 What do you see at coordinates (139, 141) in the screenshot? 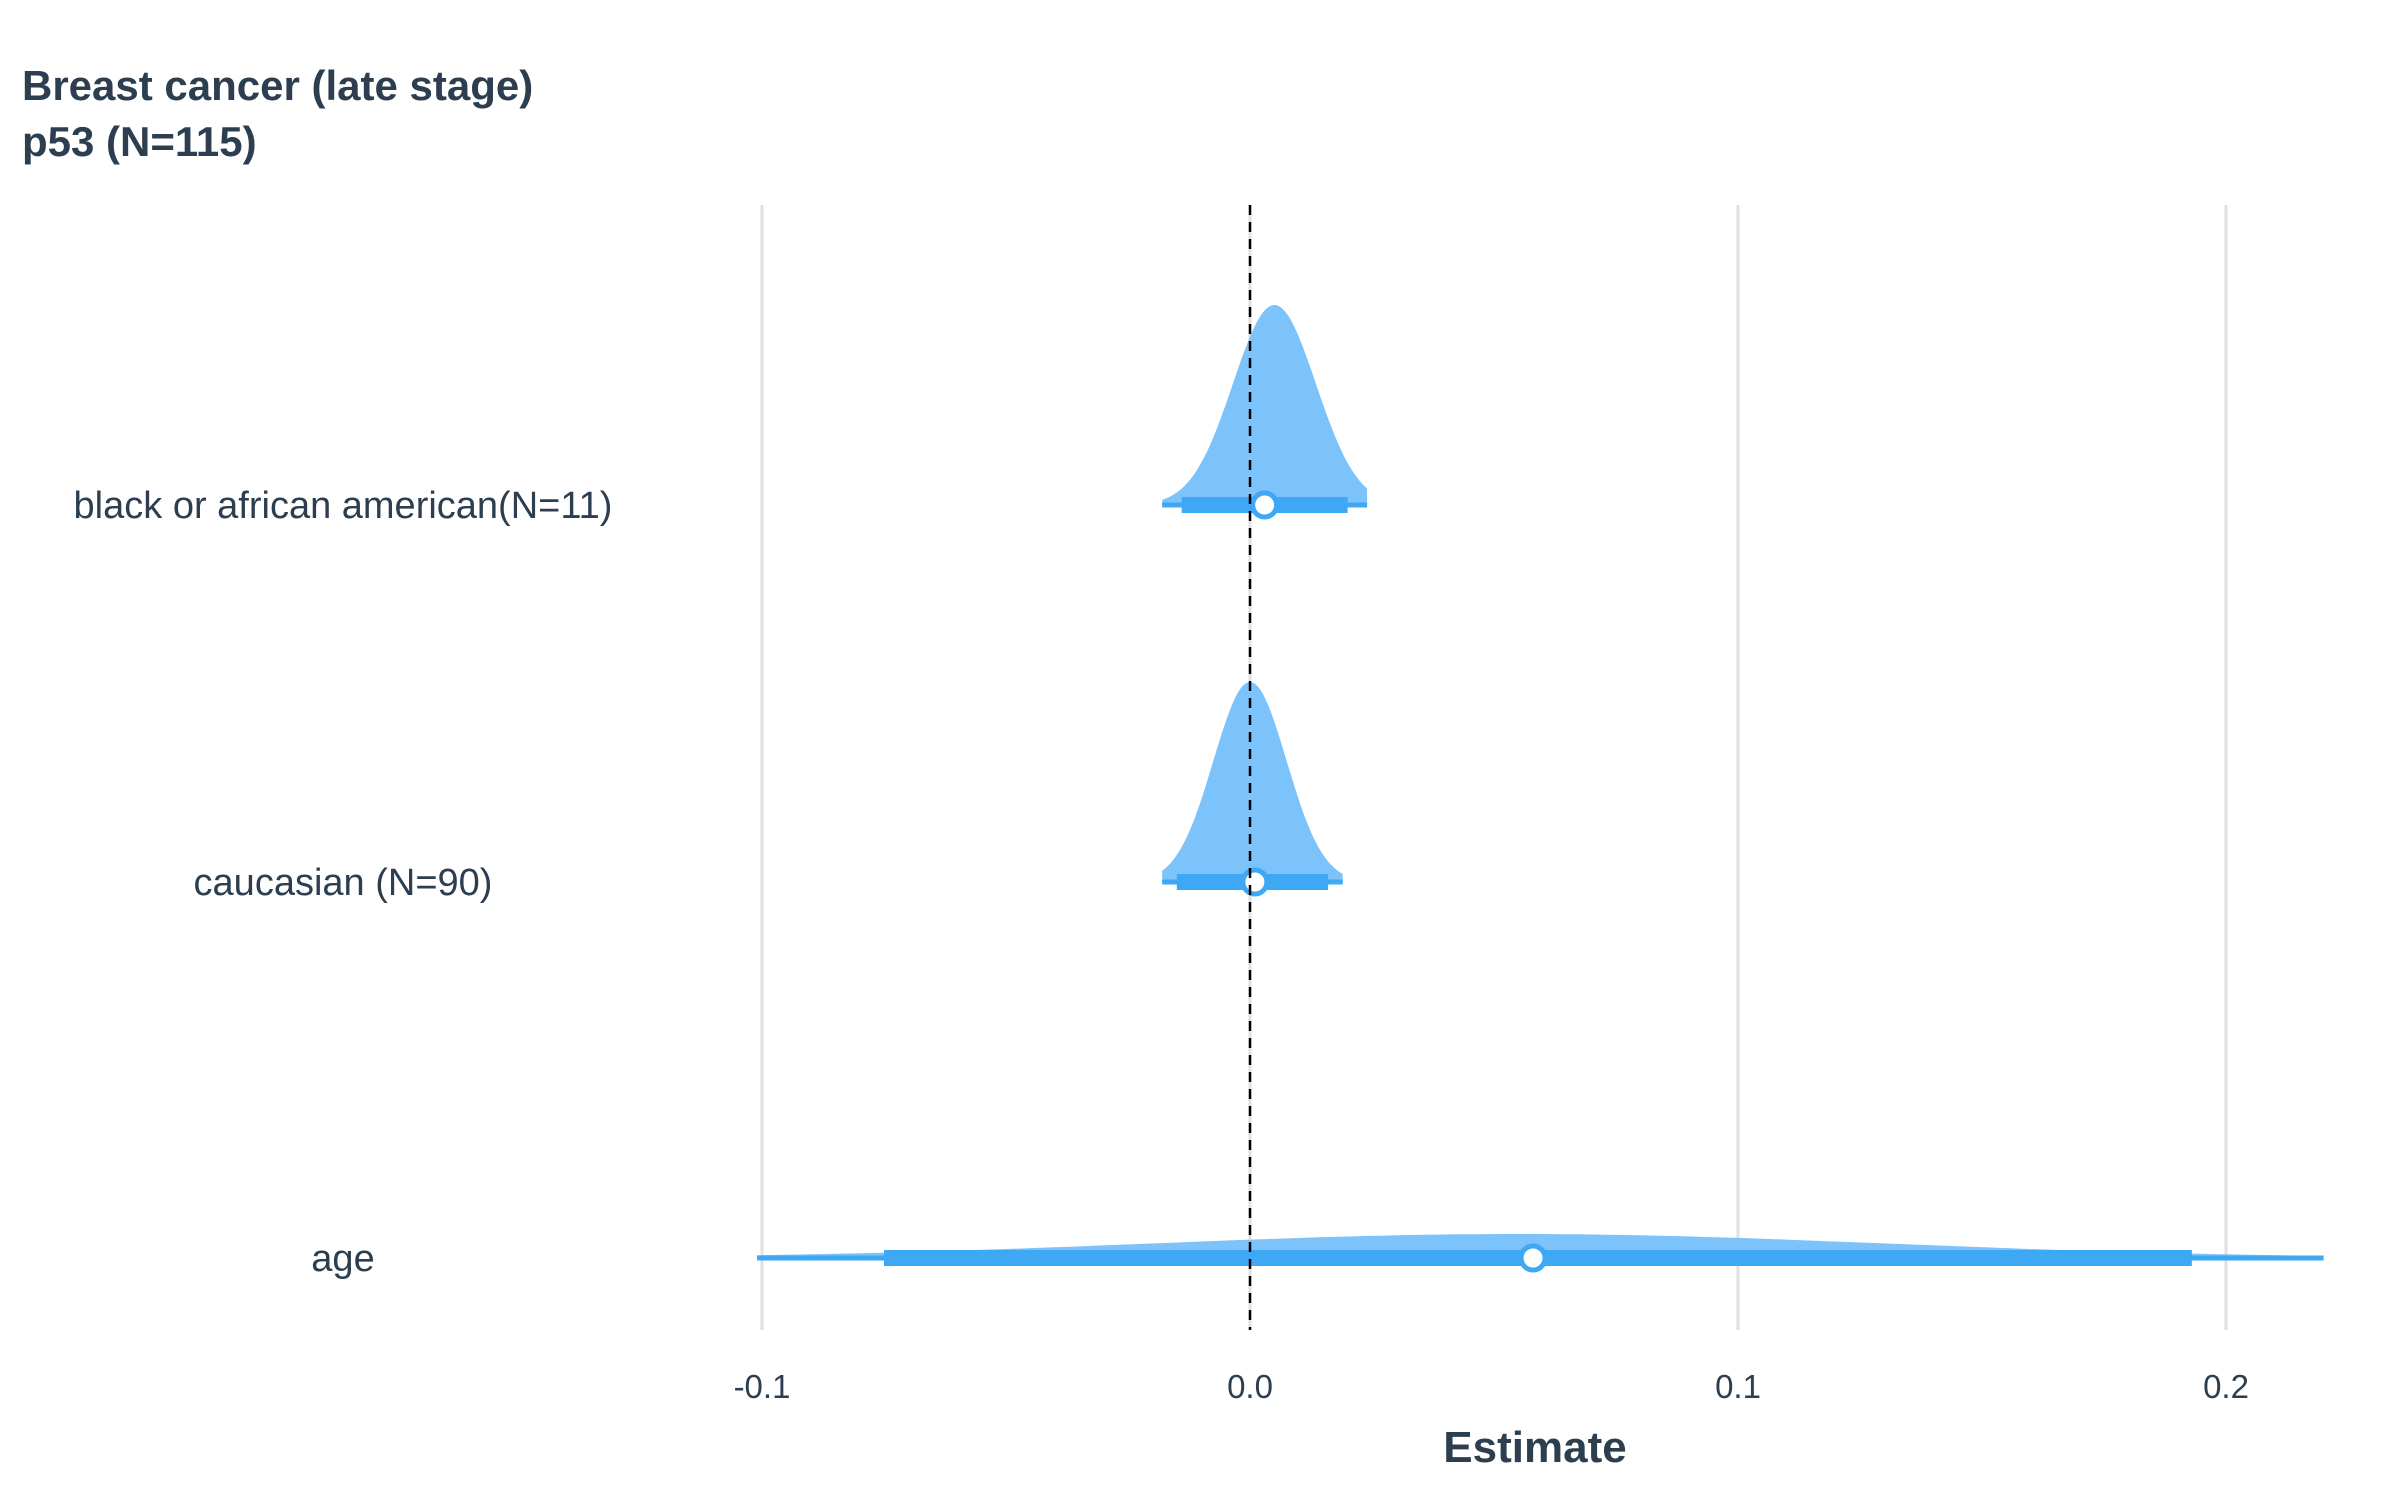
I see `chart-title-line-2: p53 (N=115)` at bounding box center [139, 141].